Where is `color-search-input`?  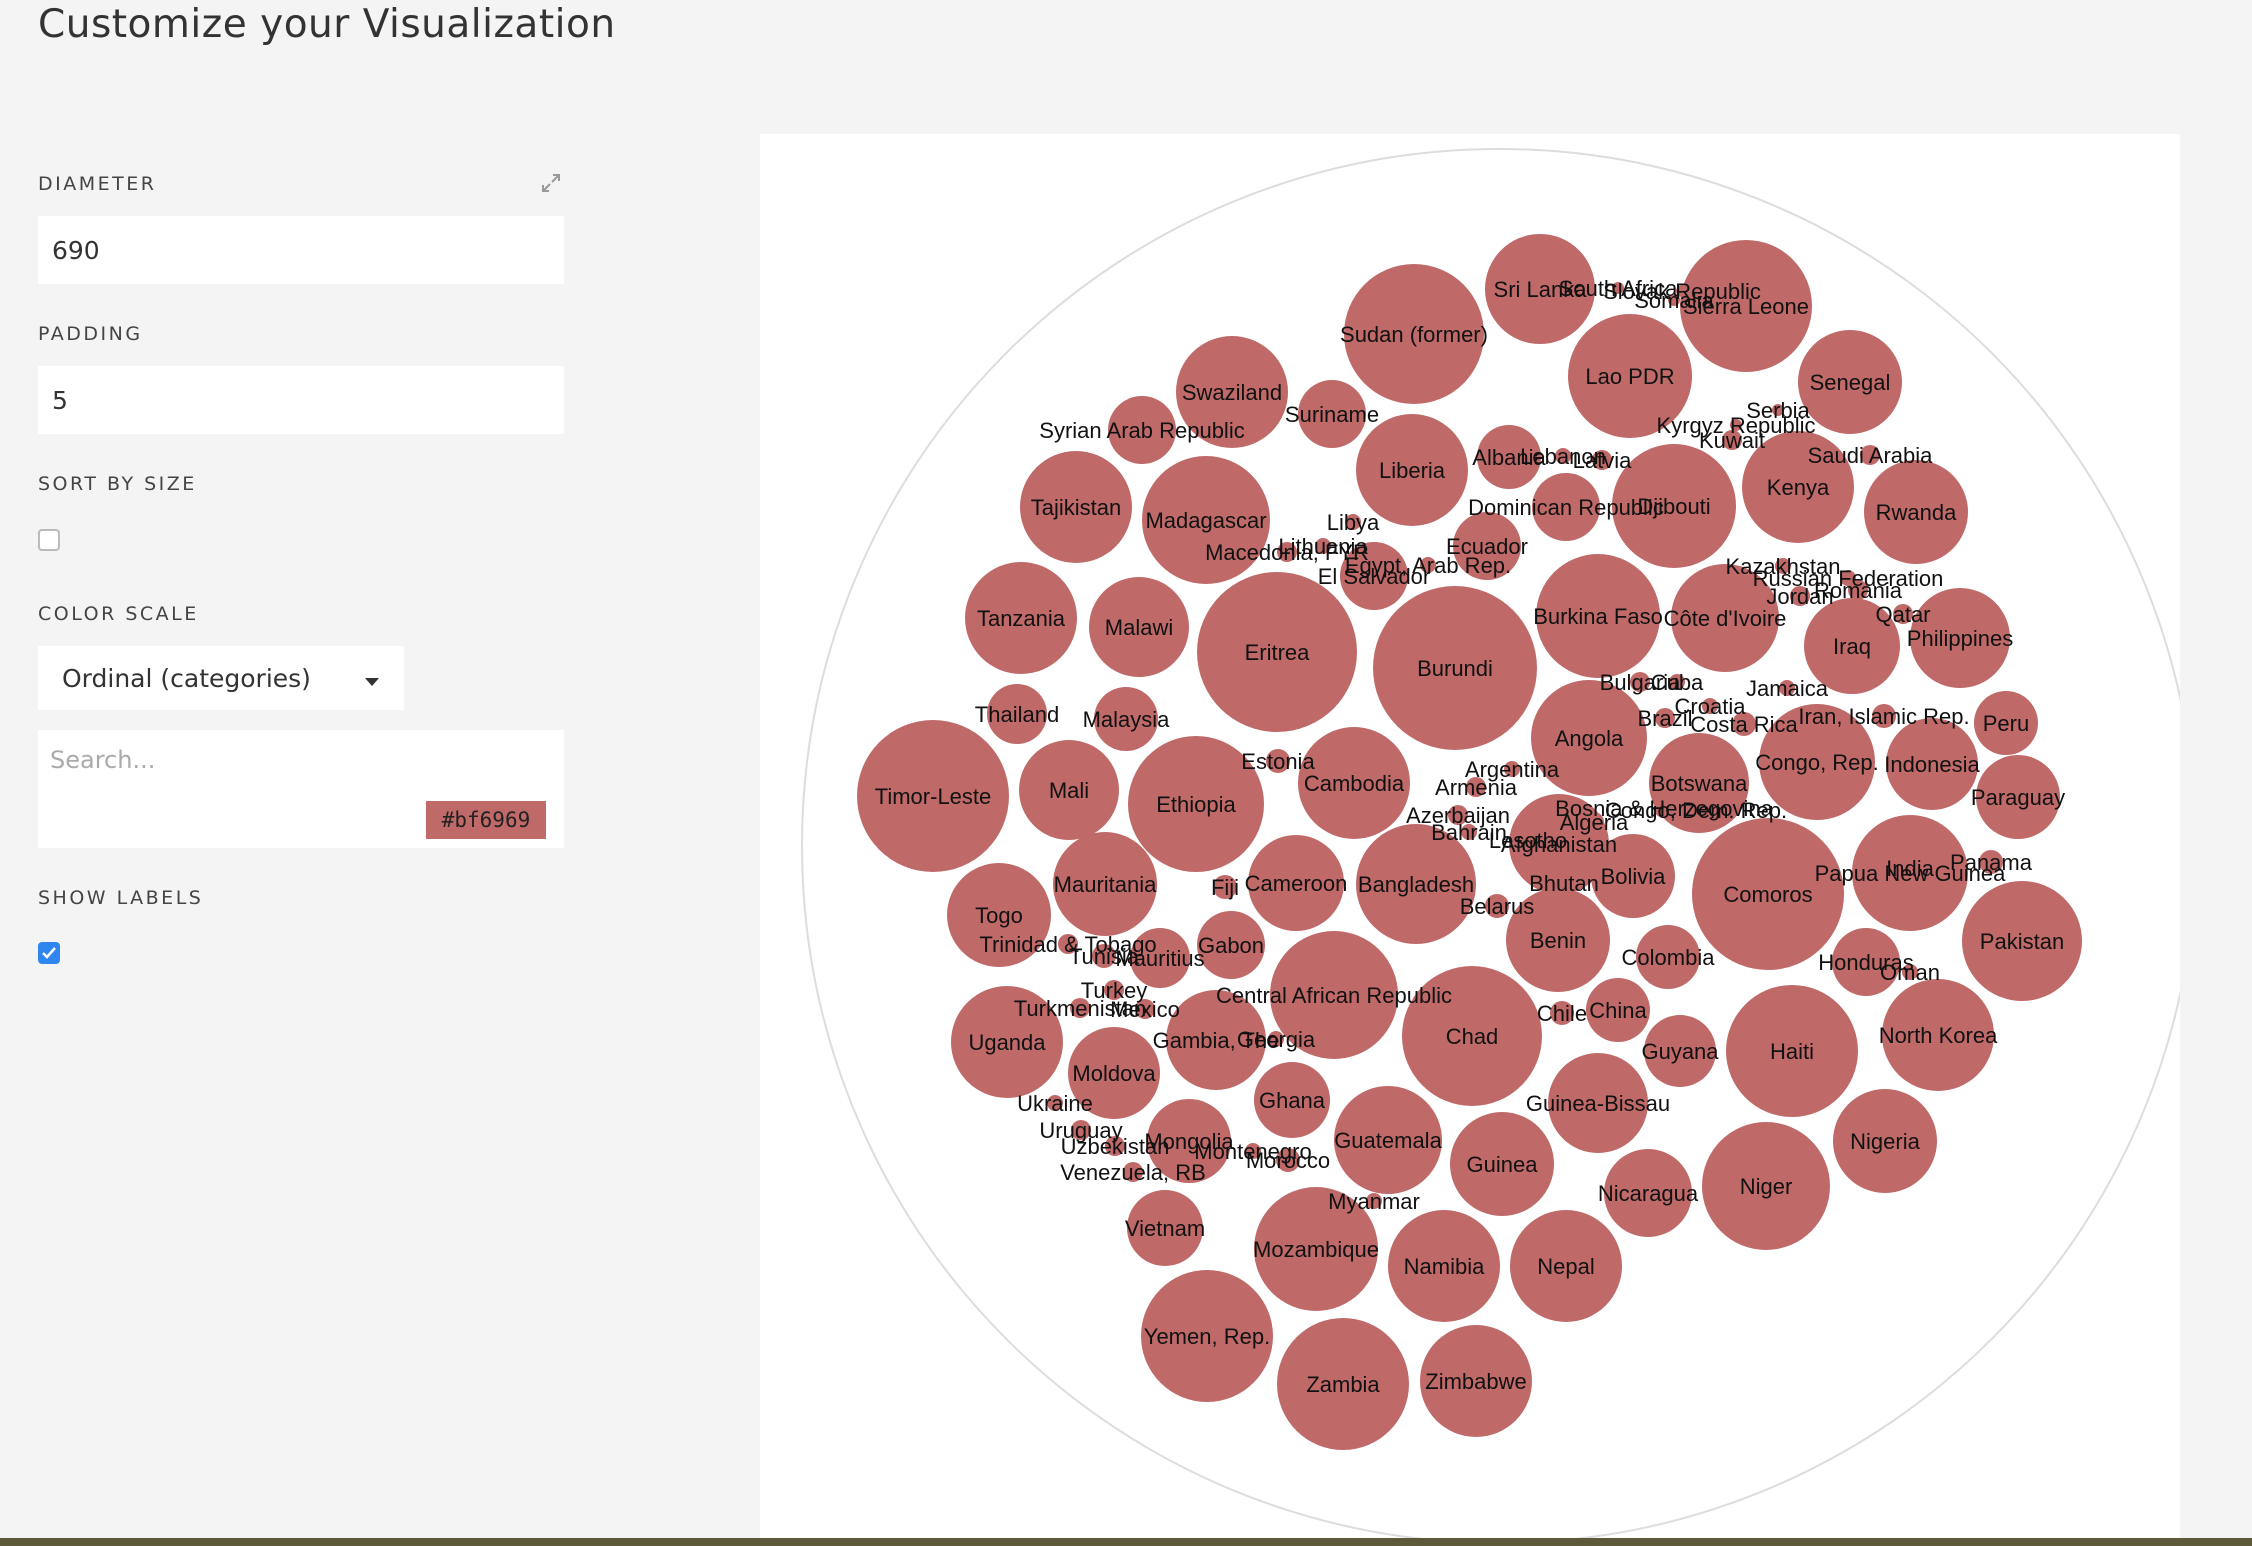
color-search-input is located at coordinates (301, 760).